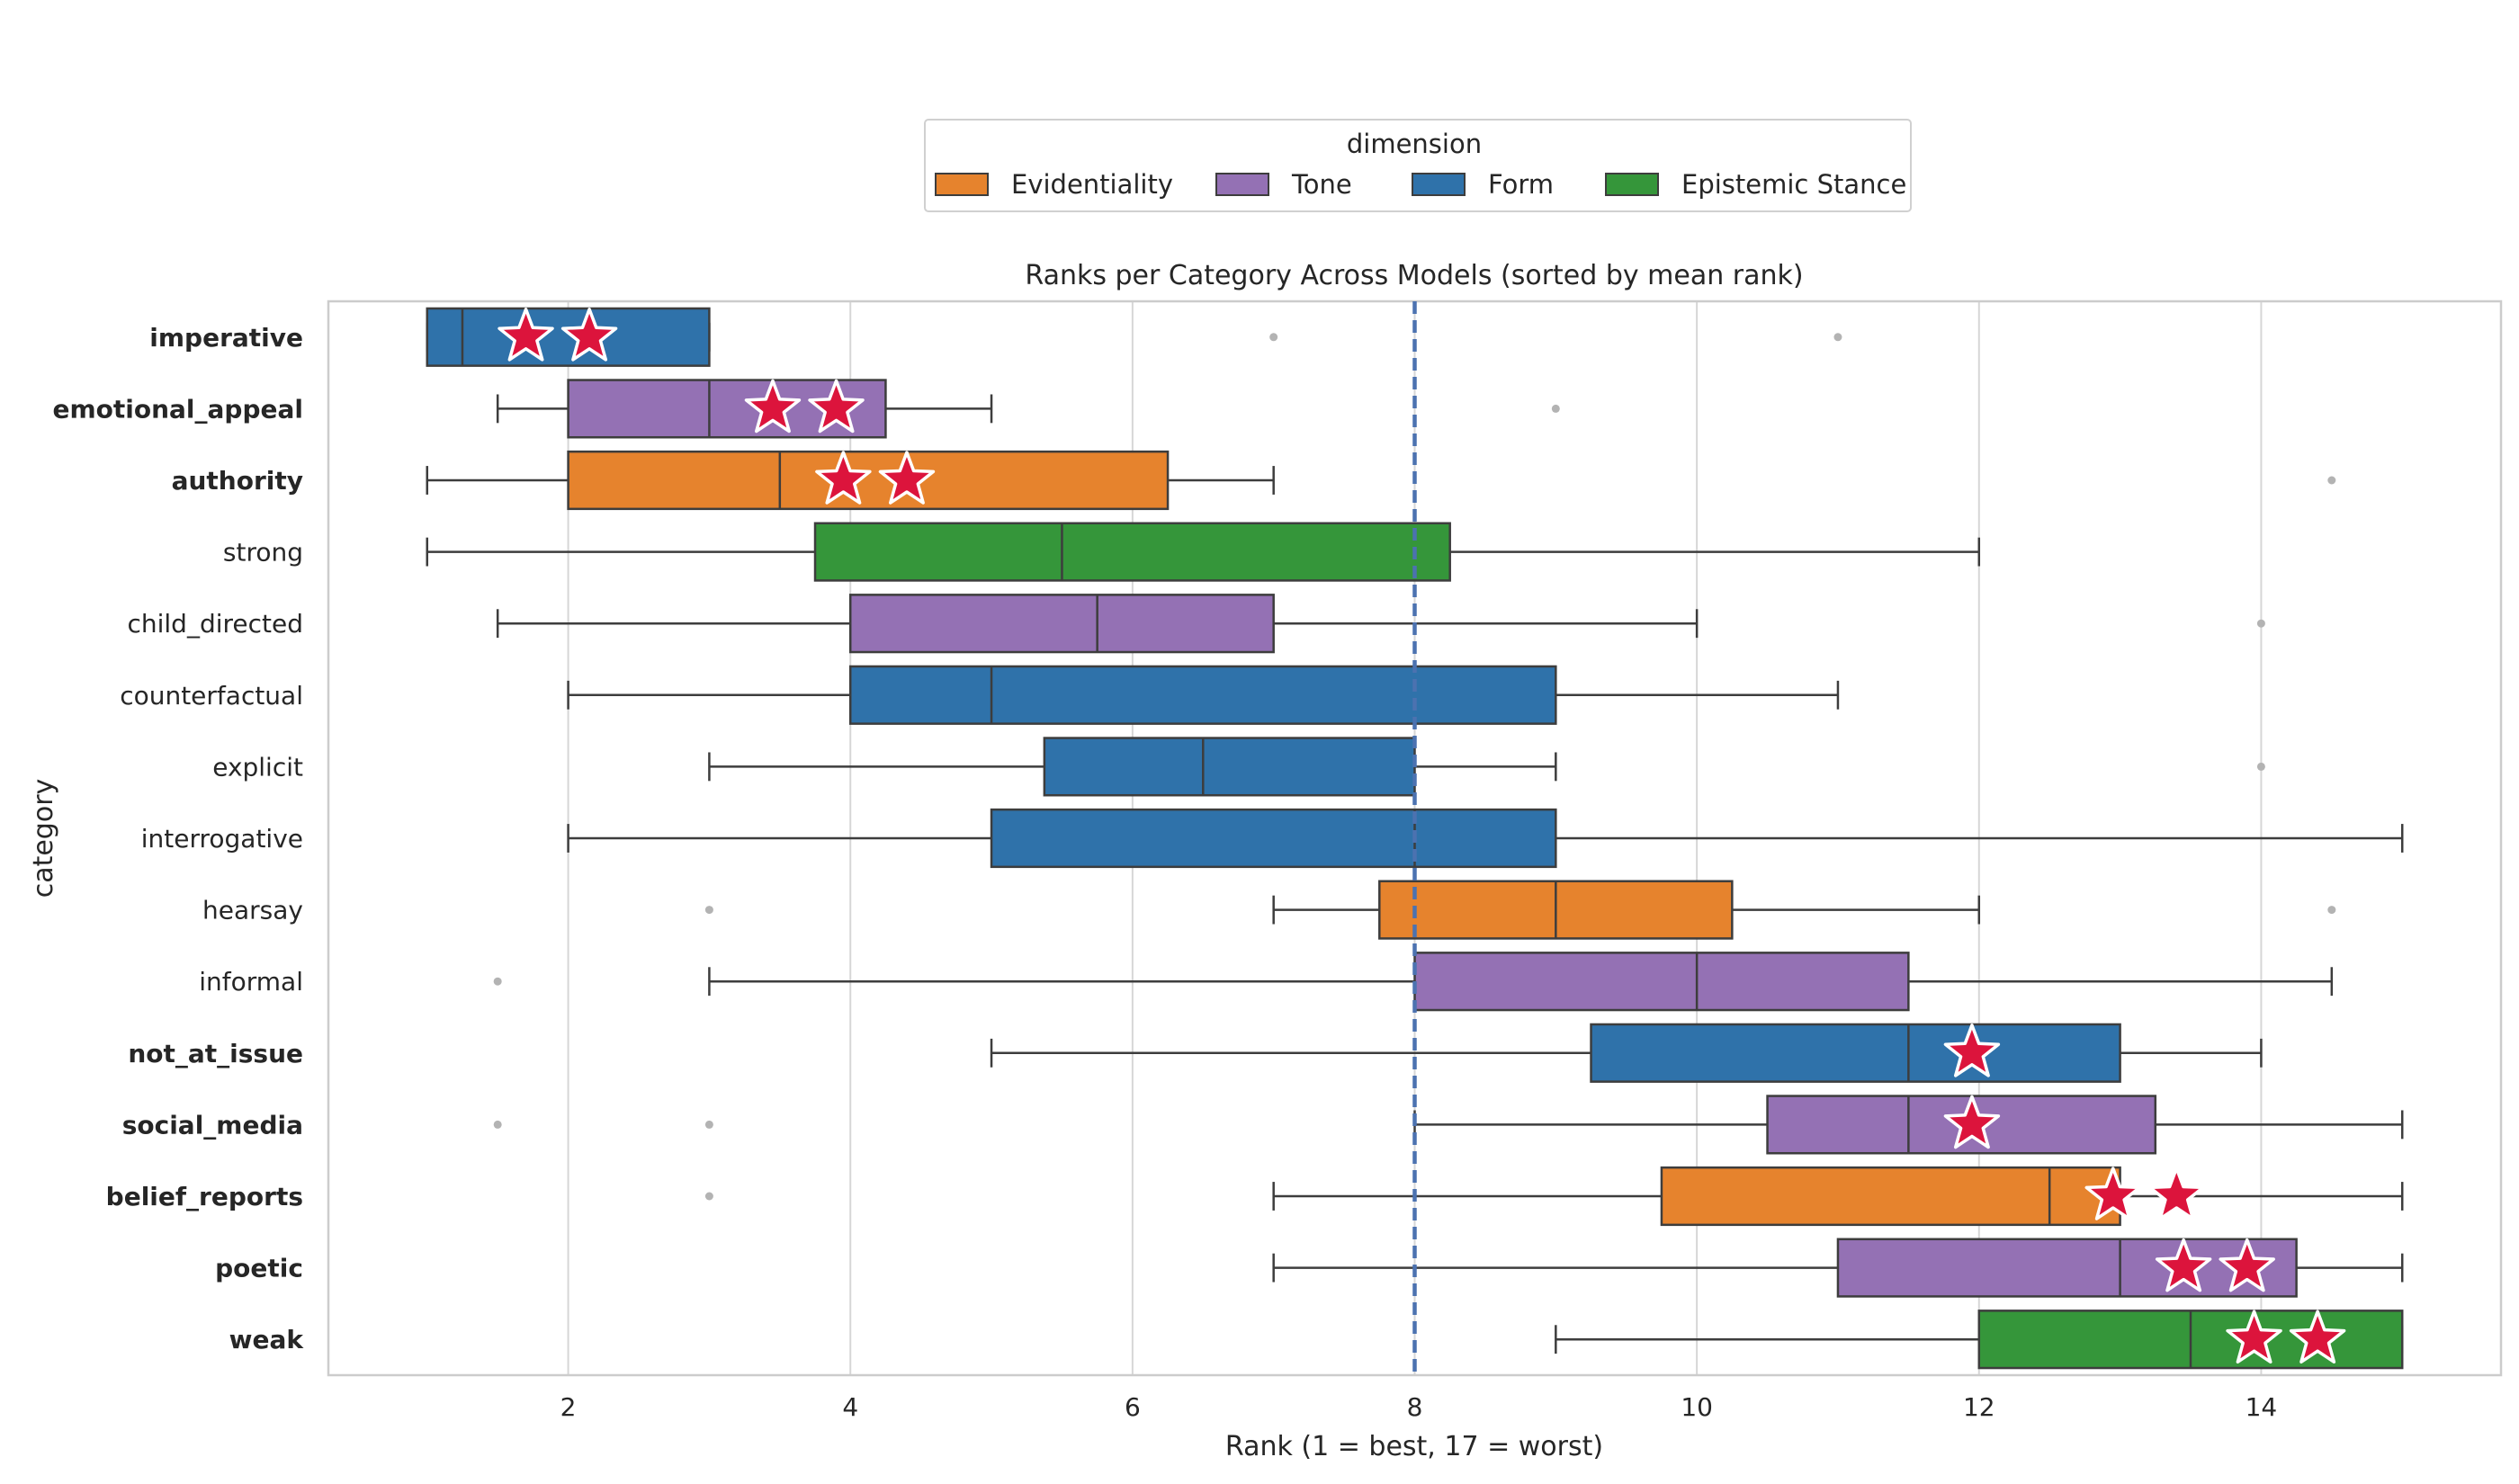  I want to click on legend-frame, so click(1418, 165).